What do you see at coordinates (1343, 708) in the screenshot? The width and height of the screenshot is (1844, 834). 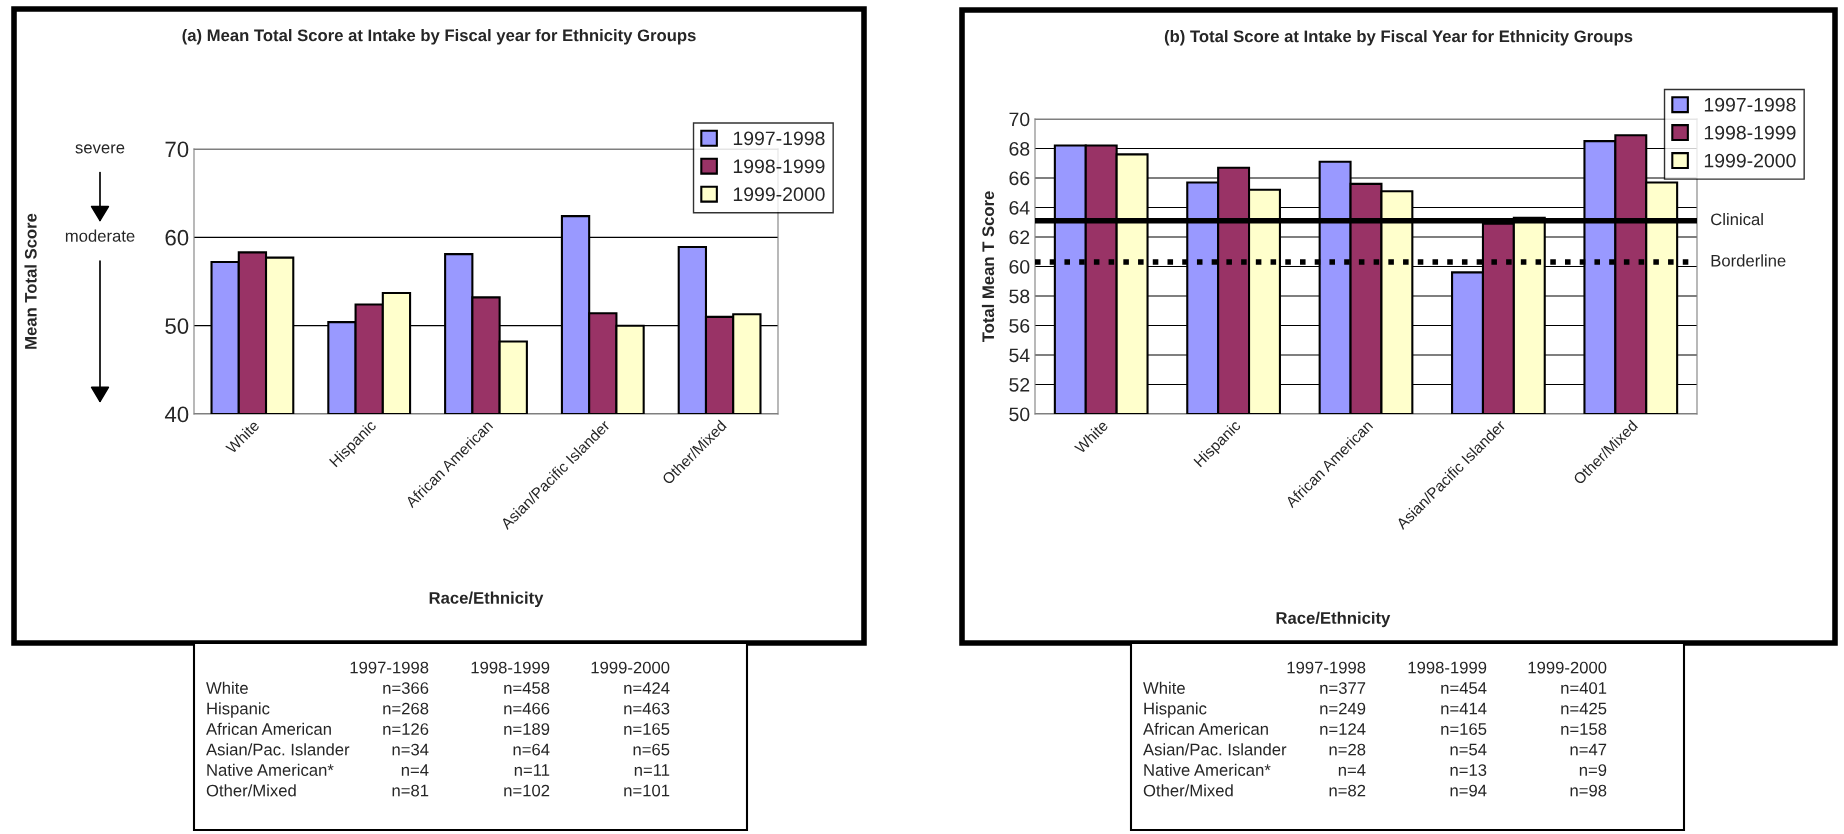 I see `text: n=249` at bounding box center [1343, 708].